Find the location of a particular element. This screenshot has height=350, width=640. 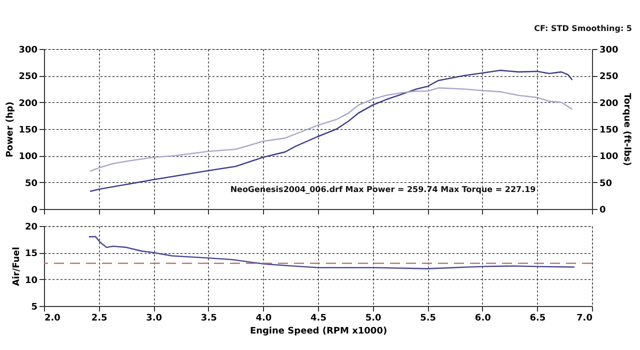

y-tick-label: 150 is located at coordinates (28, 131).